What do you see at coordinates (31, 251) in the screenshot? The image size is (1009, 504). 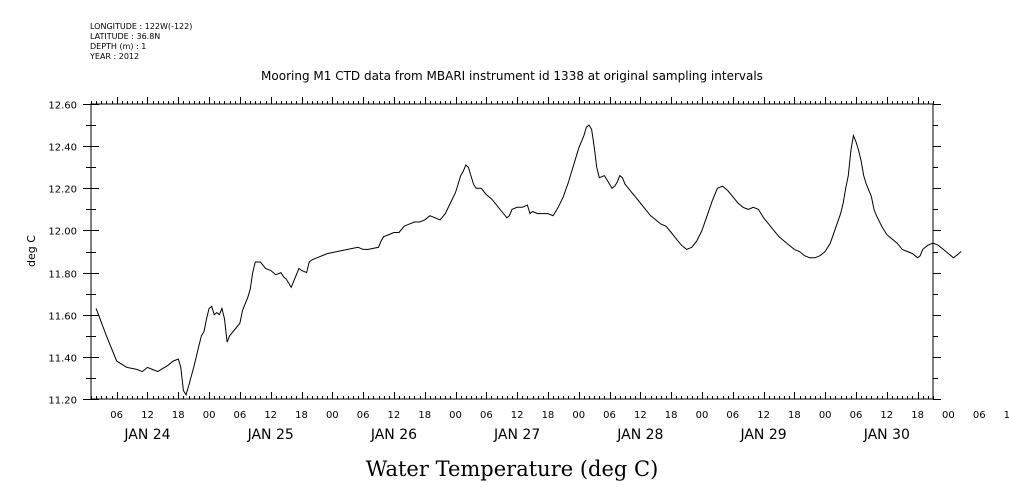 I see `y-axis-label: deg C` at bounding box center [31, 251].